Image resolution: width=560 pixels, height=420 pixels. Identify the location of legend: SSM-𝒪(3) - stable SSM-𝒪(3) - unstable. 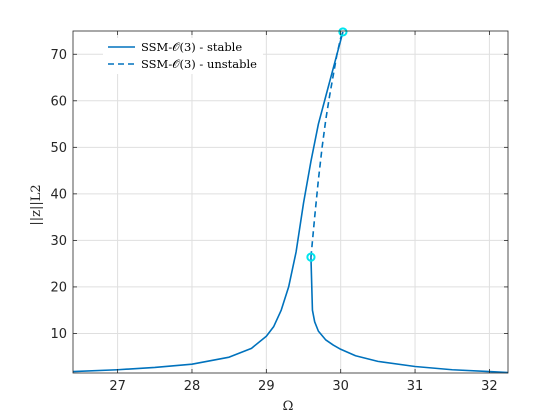
(183, 56).